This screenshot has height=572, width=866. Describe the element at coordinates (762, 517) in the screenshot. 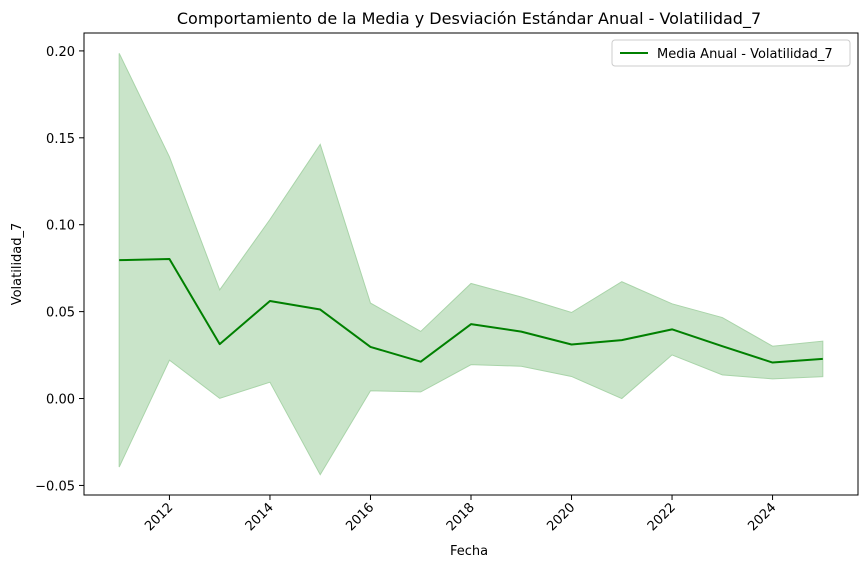

I see `x-tick-label: 2024` at that location.